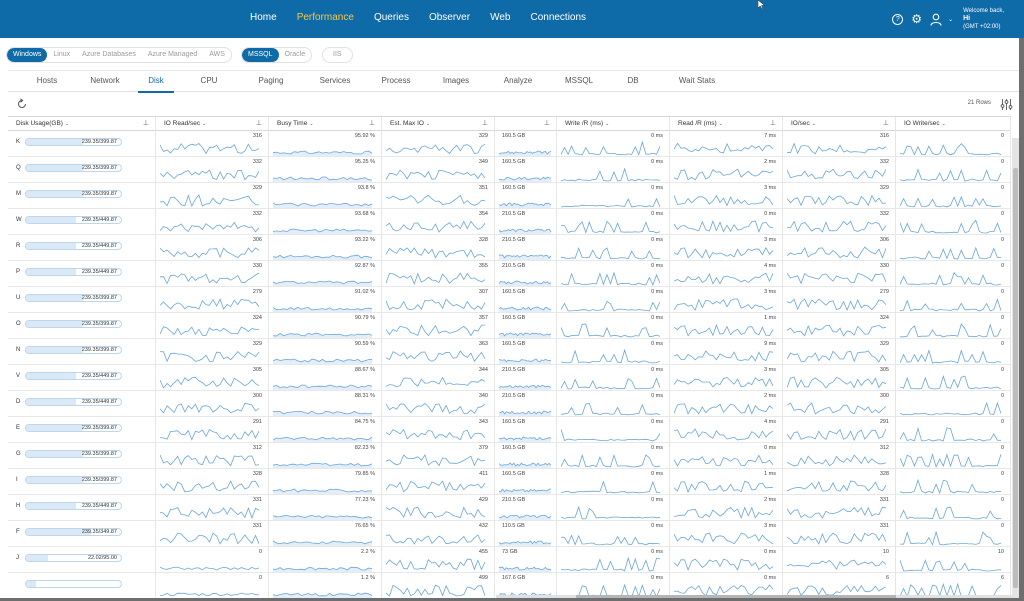 The width and height of the screenshot is (1024, 601). What do you see at coordinates (47, 80) in the screenshot?
I see `tab-hosts: Hosts` at bounding box center [47, 80].